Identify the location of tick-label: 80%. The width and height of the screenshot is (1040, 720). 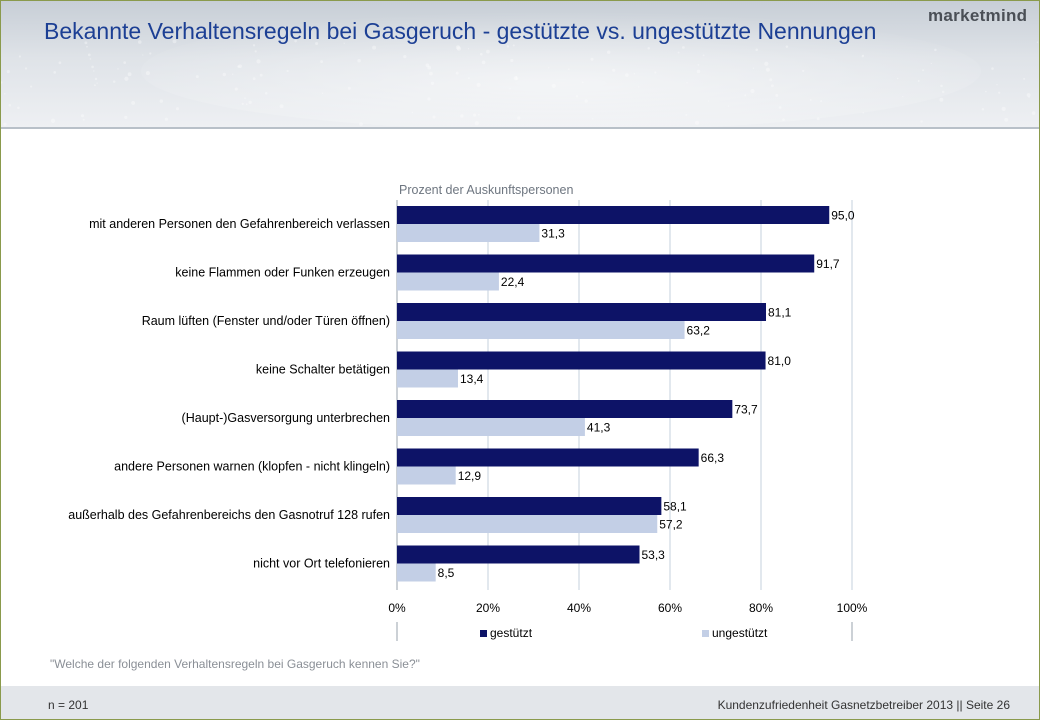
(761, 608).